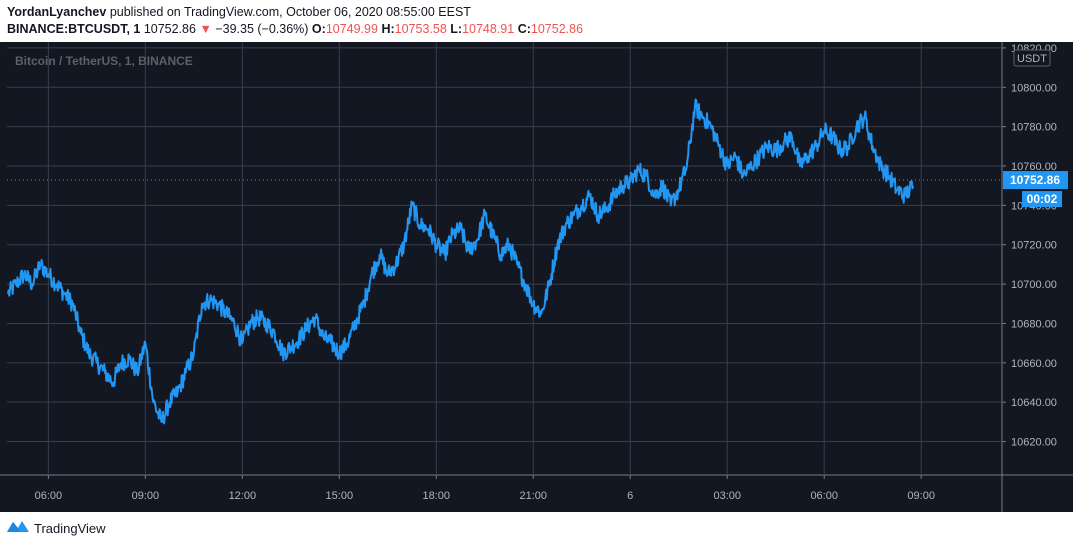  Describe the element at coordinates (727, 496) in the screenshot. I see `x-tick-label: 03:00` at that location.